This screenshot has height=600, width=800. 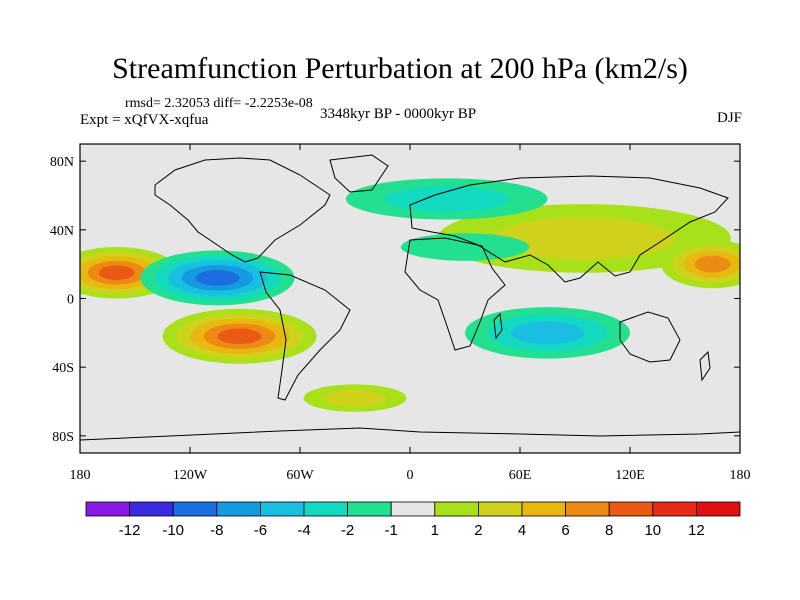 What do you see at coordinates (347, 530) in the screenshot?
I see `colorbar-label: -2` at bounding box center [347, 530].